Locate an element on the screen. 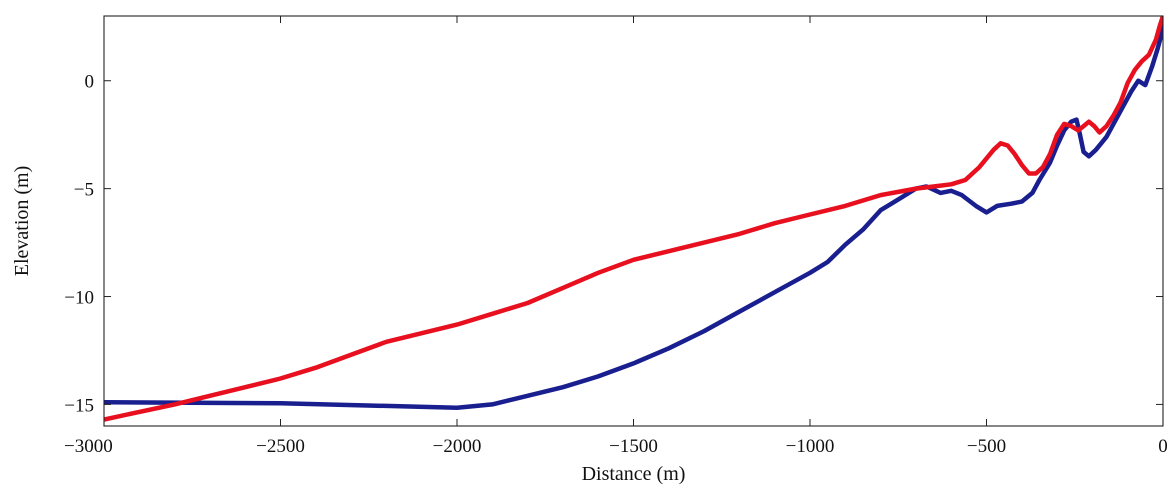  x-tick-label: 0 is located at coordinates (1163, 446).